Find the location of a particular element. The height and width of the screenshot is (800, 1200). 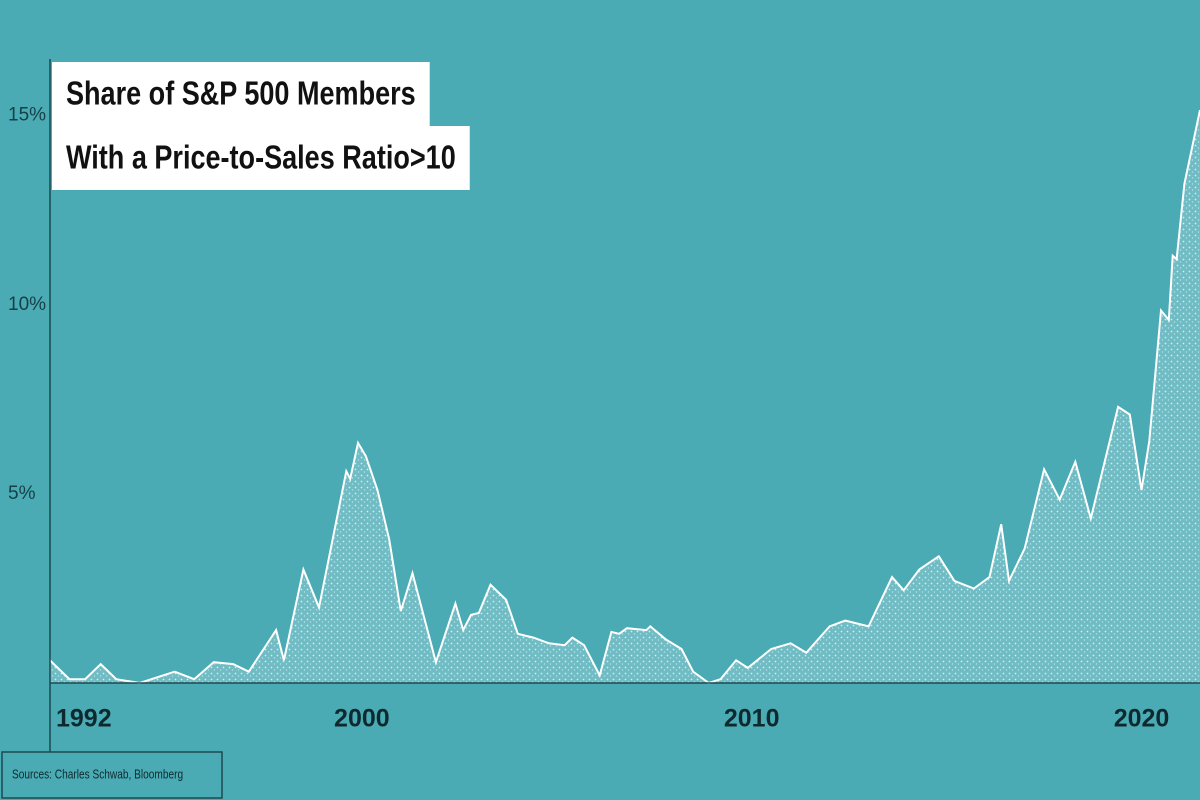

x-tick-label: 1992 is located at coordinates (84, 719).